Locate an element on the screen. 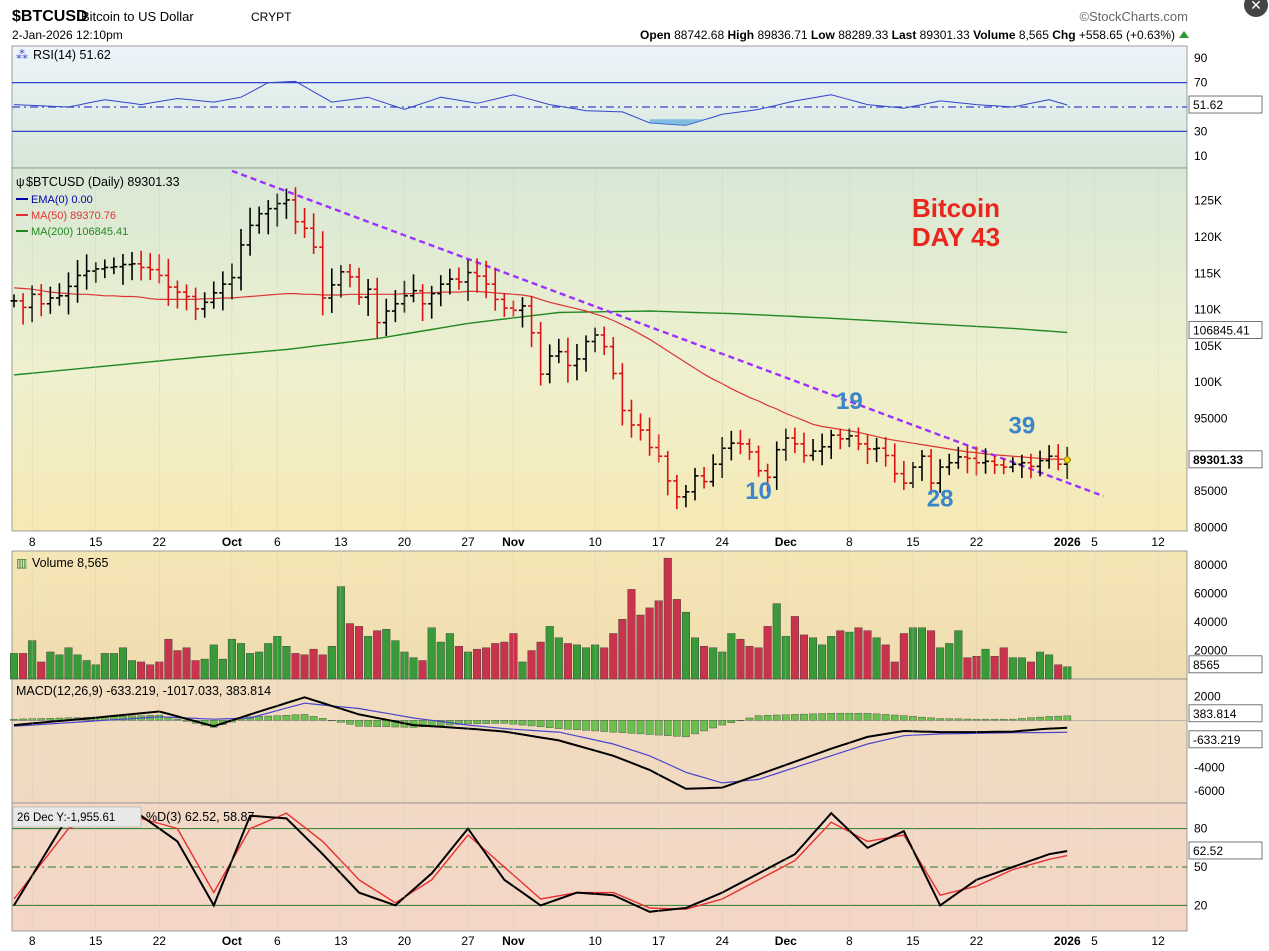 The height and width of the screenshot is (951, 1269). macd-signal-line is located at coordinates (540, 743).